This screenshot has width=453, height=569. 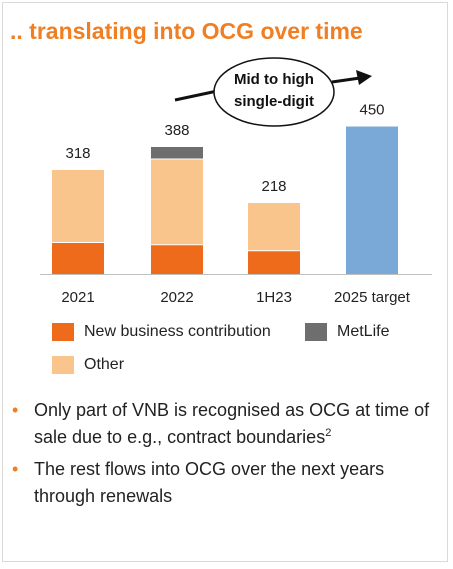 I want to click on callout-group: Mid to high single-digit, so click(x=273, y=92).